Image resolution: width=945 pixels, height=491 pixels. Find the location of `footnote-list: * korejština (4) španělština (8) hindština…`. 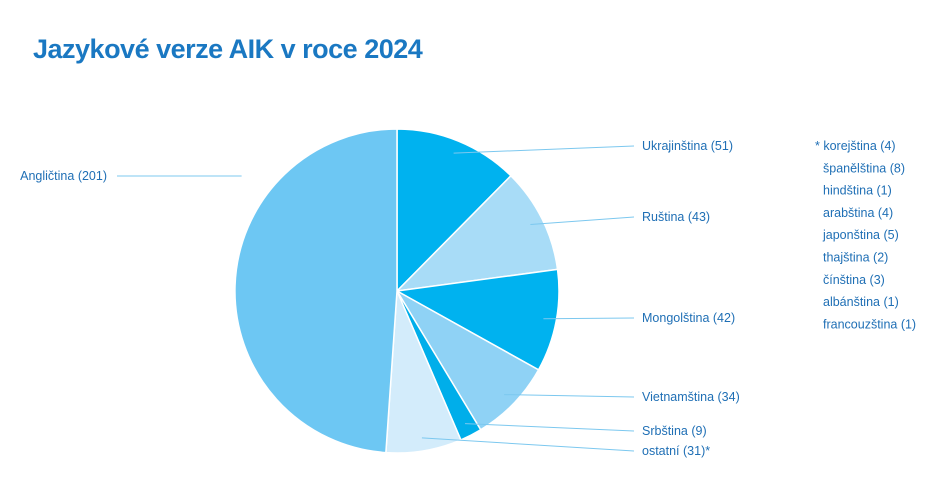

footnote-list: * korejština (4) španělština (8) hindština… is located at coordinates (865, 235).